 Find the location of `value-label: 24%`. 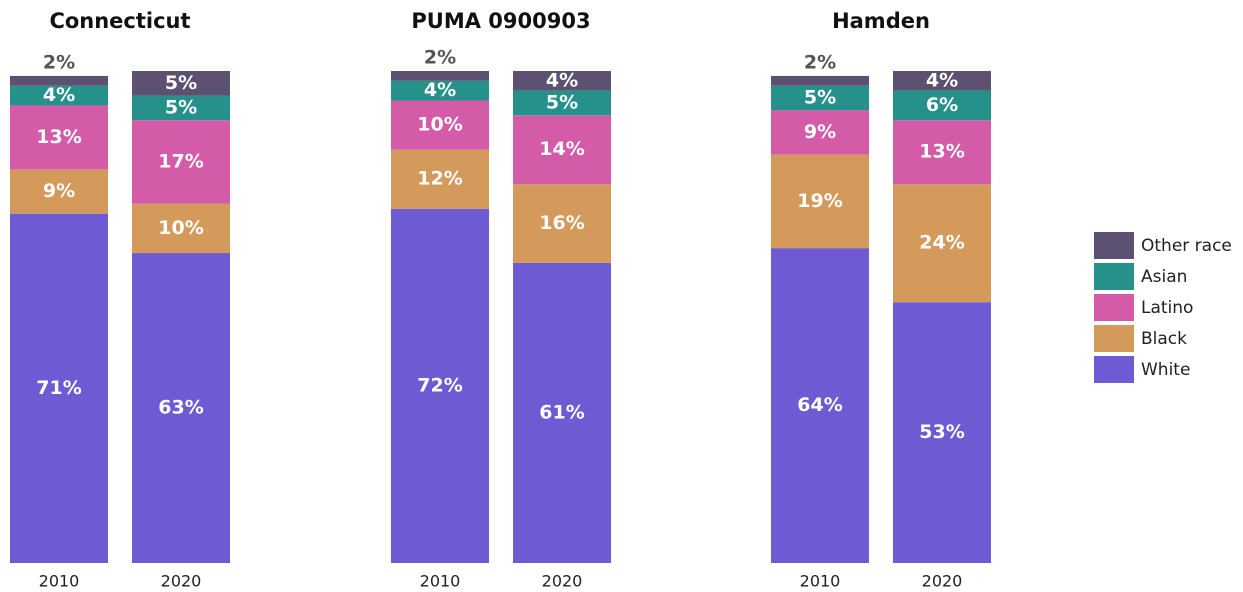

value-label: 24% is located at coordinates (941, 243).